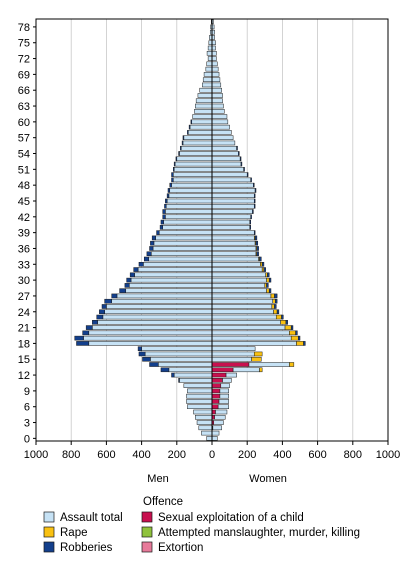 The image size is (416, 567). I want to click on x-tick-label-9: 800, so click(353, 455).